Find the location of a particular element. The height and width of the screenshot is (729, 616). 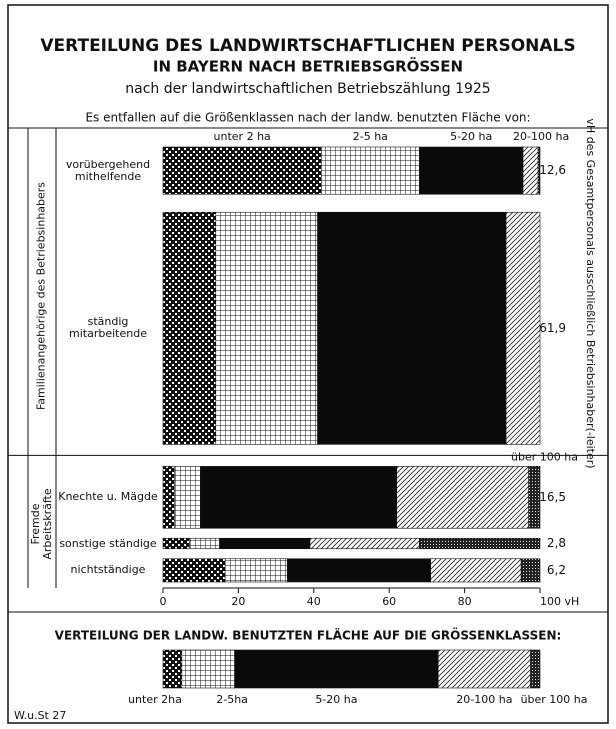

x-tick-label: 60 is located at coordinates (389, 601).